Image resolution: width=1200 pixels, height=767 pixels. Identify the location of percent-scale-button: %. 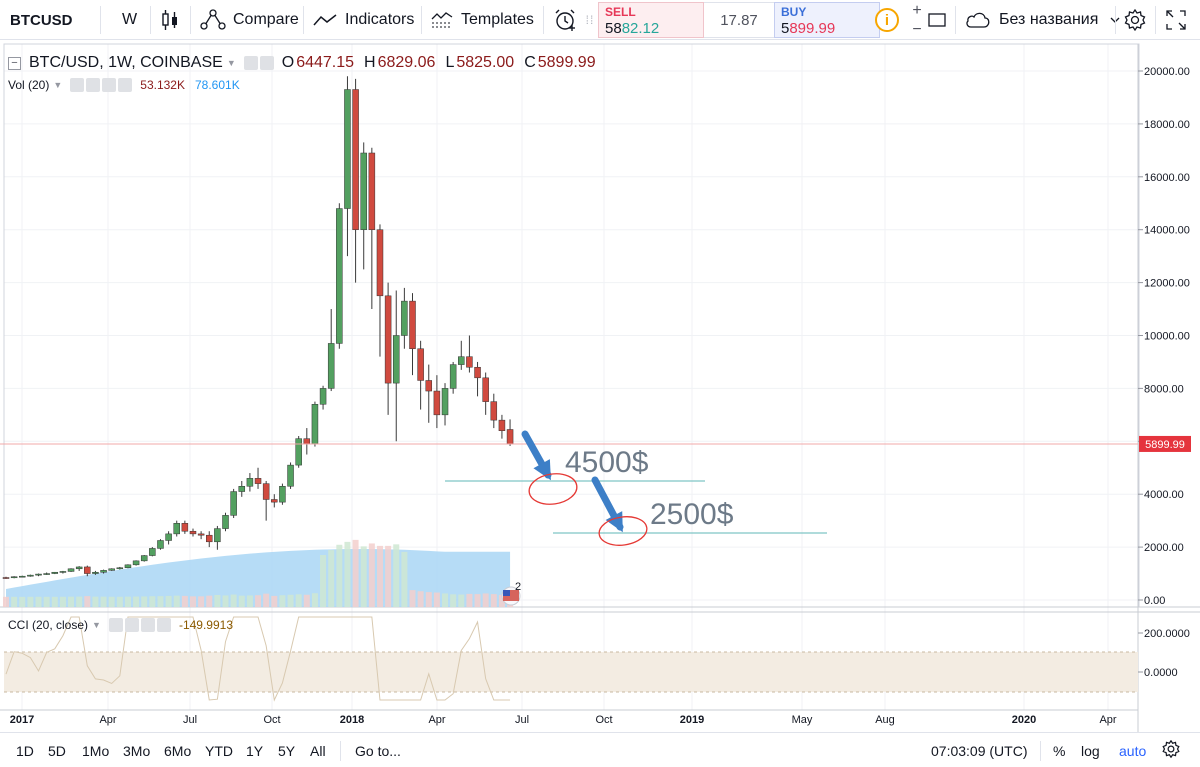
(1059, 750).